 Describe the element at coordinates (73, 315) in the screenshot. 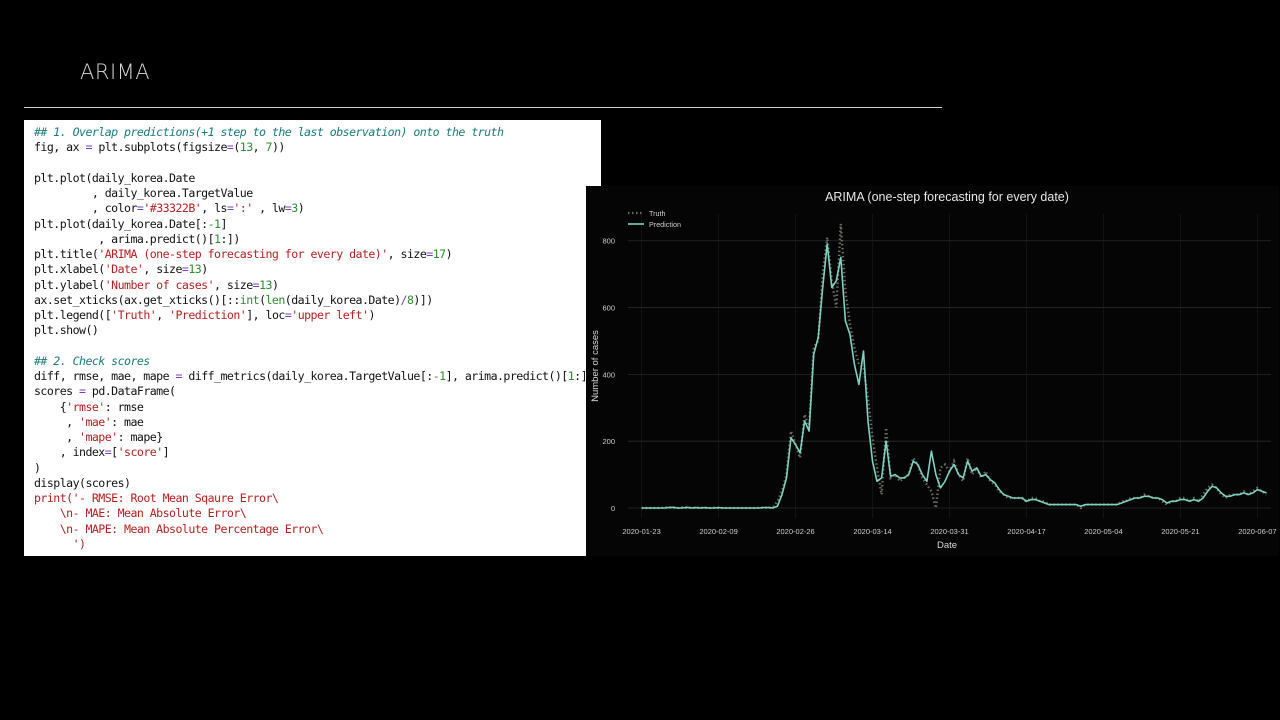

I see `code-token: plt.legend([` at that location.